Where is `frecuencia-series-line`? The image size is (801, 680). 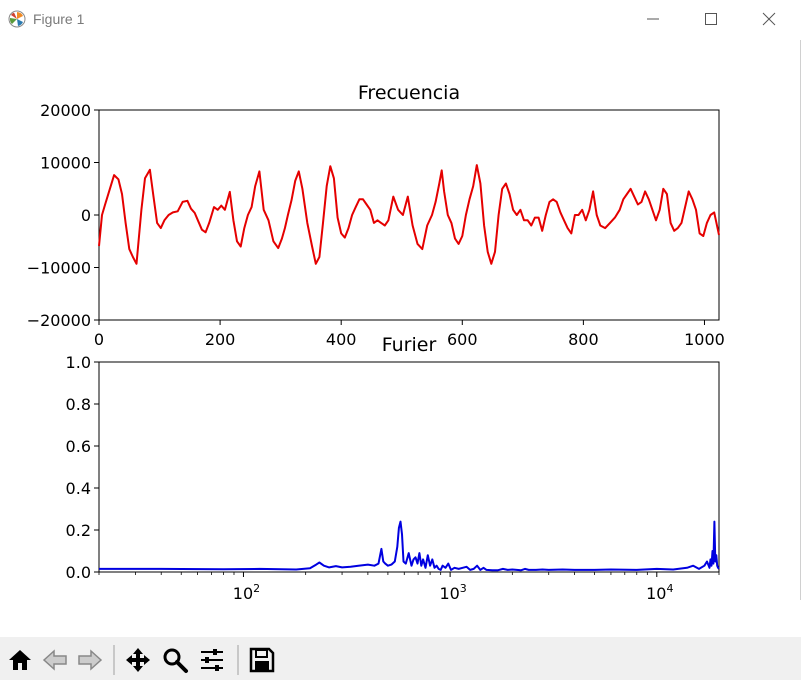 frecuencia-series-line is located at coordinates (409, 214).